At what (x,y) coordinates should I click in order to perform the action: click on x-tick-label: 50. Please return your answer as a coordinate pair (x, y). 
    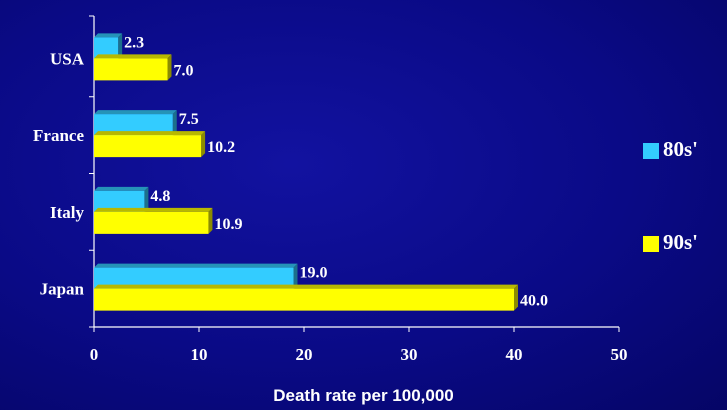
    Looking at the image, I should click on (619, 354).